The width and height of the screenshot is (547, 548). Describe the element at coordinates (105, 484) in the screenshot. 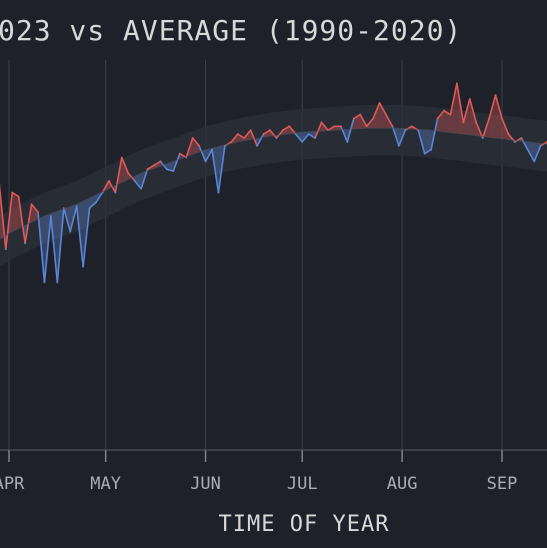

I see `x-tick-label: MAY` at that location.